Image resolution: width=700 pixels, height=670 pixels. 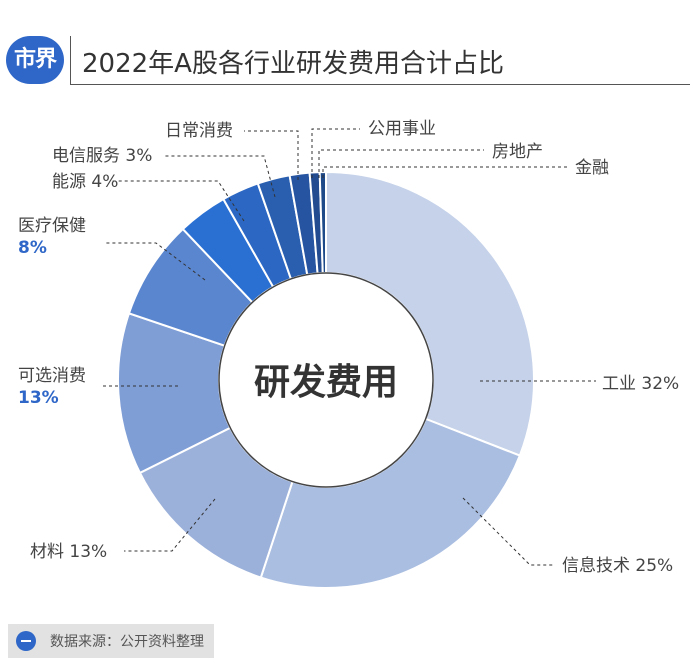 I want to click on value-医疗保健: 8%, so click(x=32, y=248).